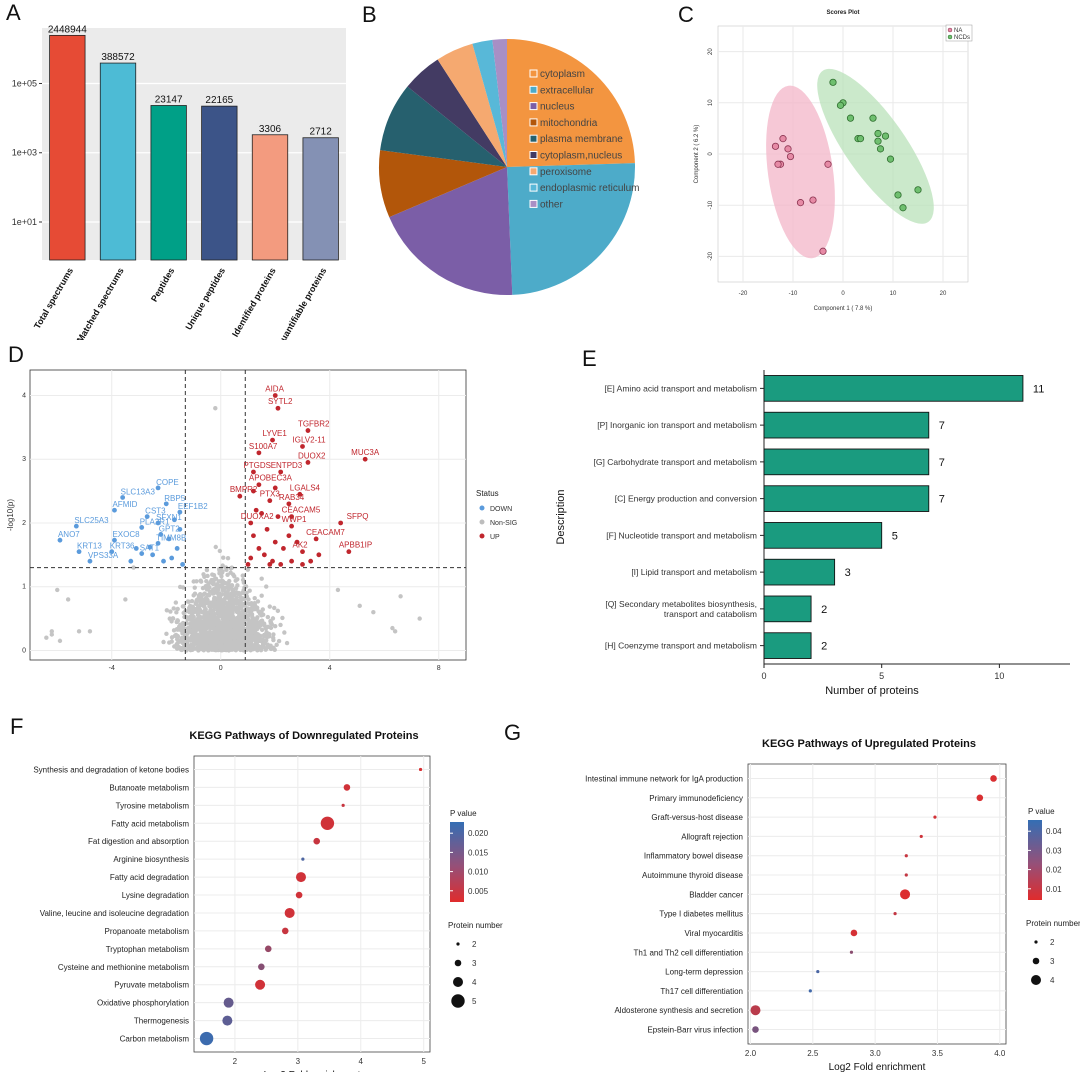 This screenshot has height=1072, width=1080. What do you see at coordinates (1000, 1053) in the screenshot?
I see `x-tick-label: 4.0` at bounding box center [1000, 1053].